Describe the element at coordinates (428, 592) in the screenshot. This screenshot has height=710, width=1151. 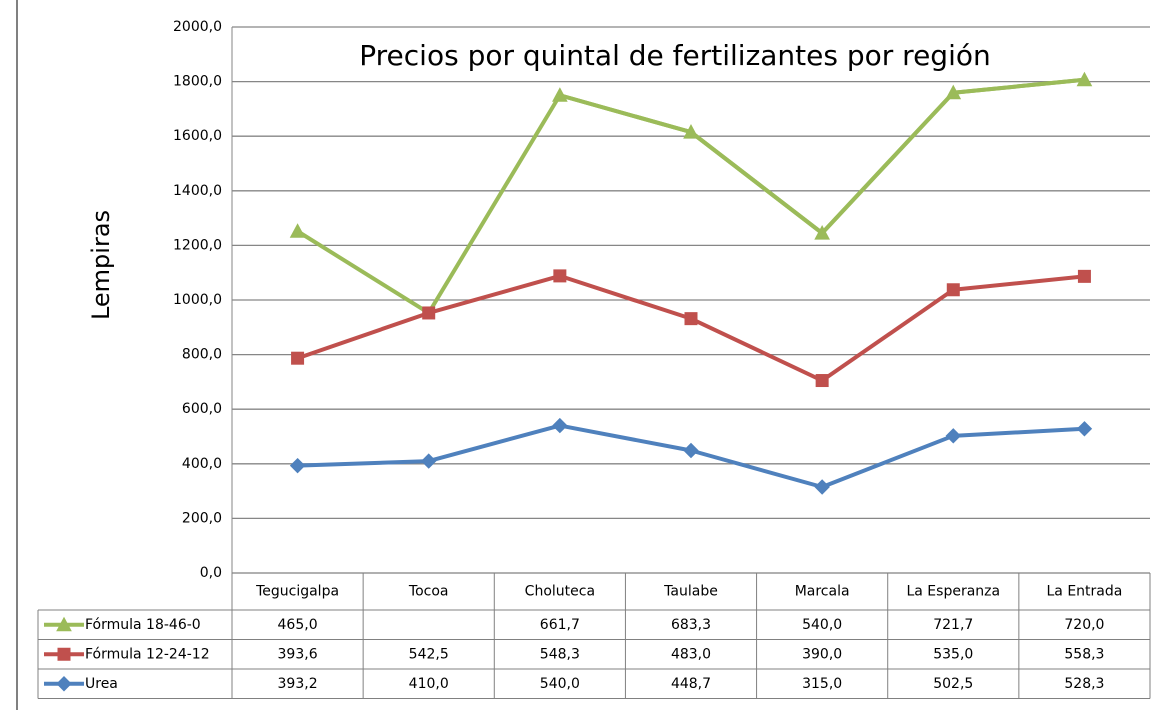
I see `x-tick-label: Tocoa` at that location.